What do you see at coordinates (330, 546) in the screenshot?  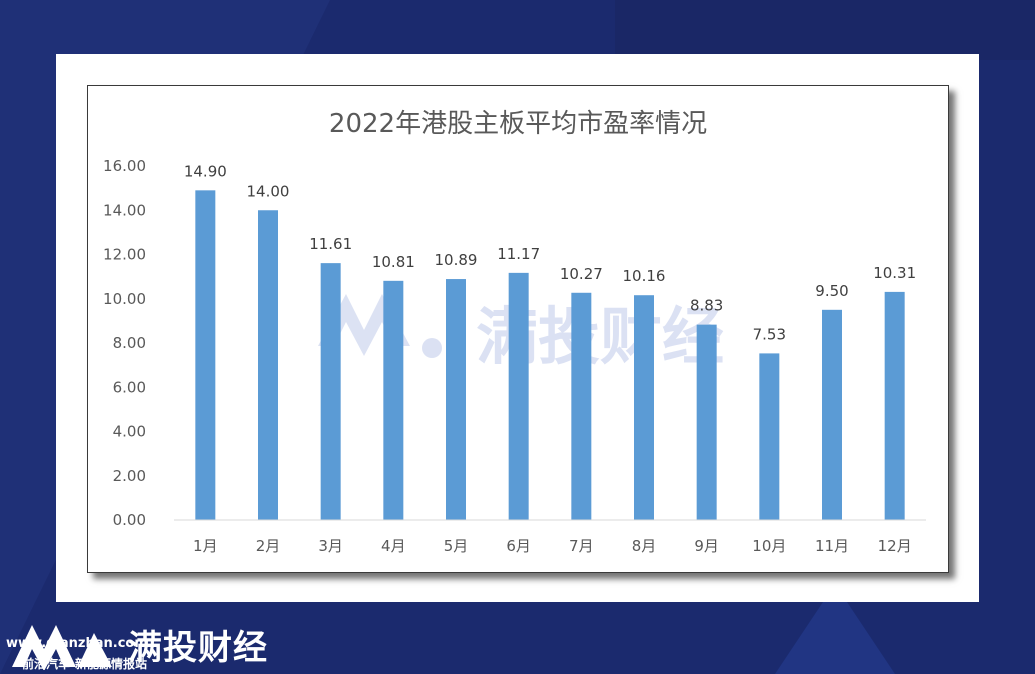 I see `x-tick-label: 3月` at bounding box center [330, 546].